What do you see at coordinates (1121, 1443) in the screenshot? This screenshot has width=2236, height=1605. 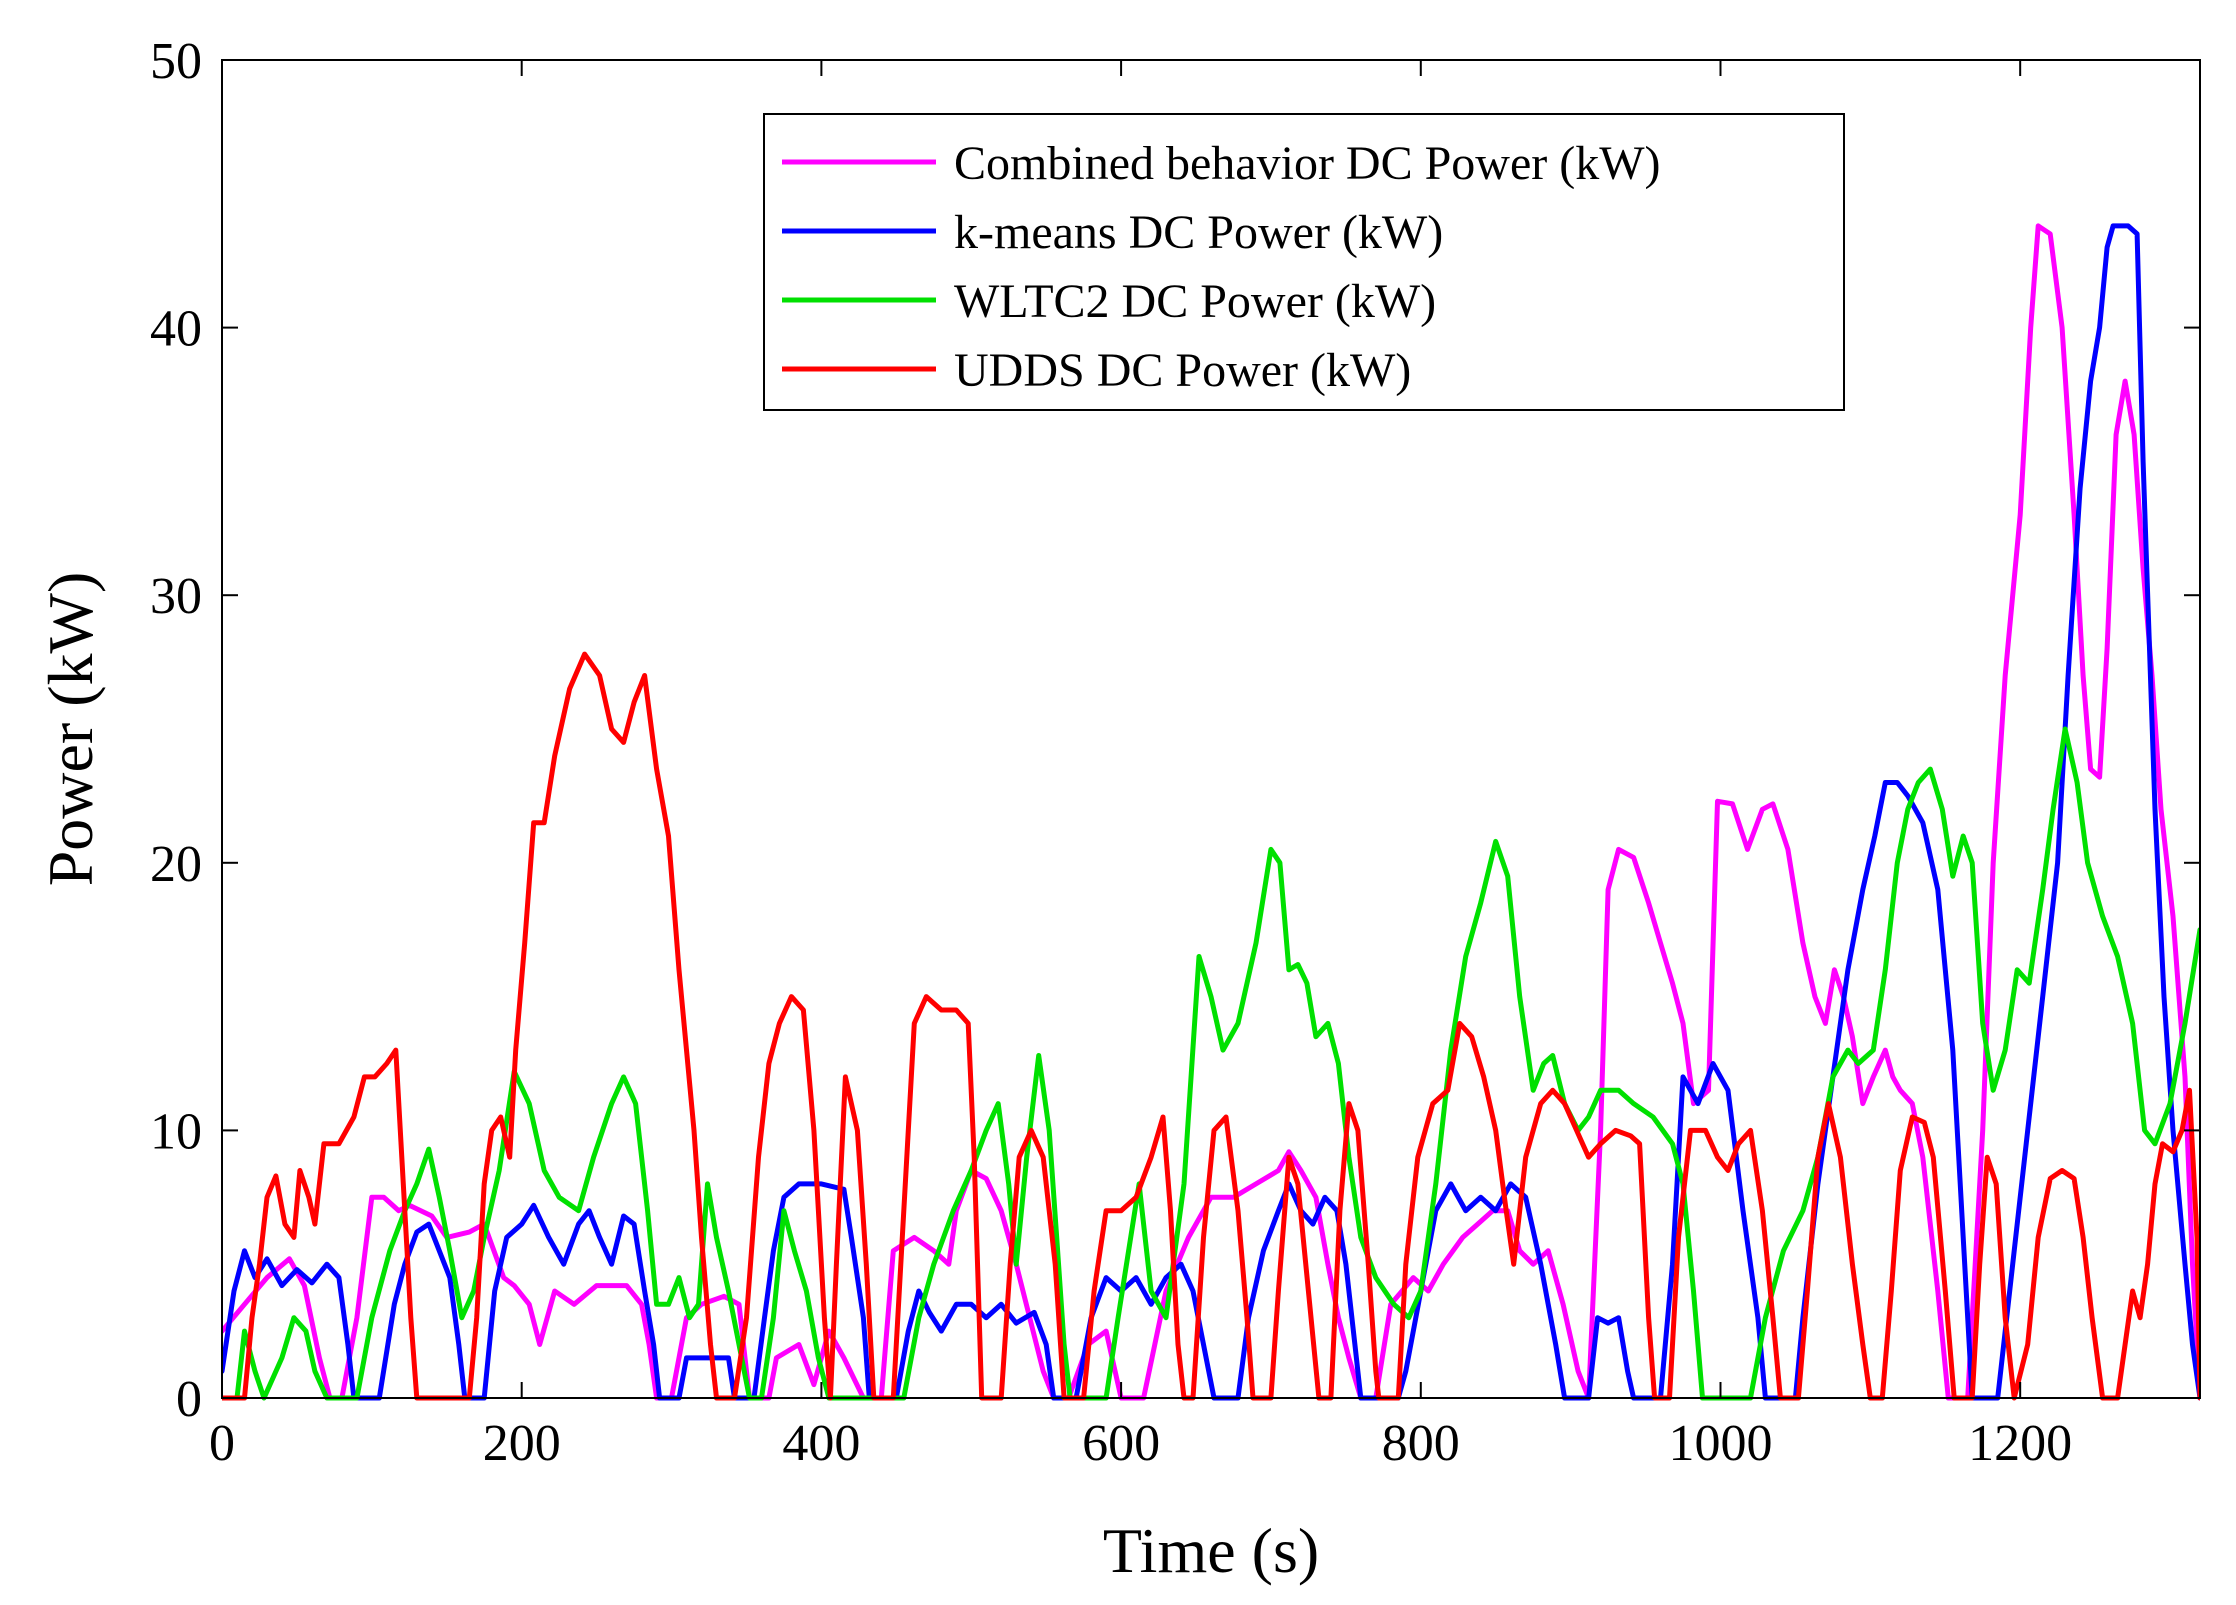 I see `x-tick-label: 600` at bounding box center [1121, 1443].